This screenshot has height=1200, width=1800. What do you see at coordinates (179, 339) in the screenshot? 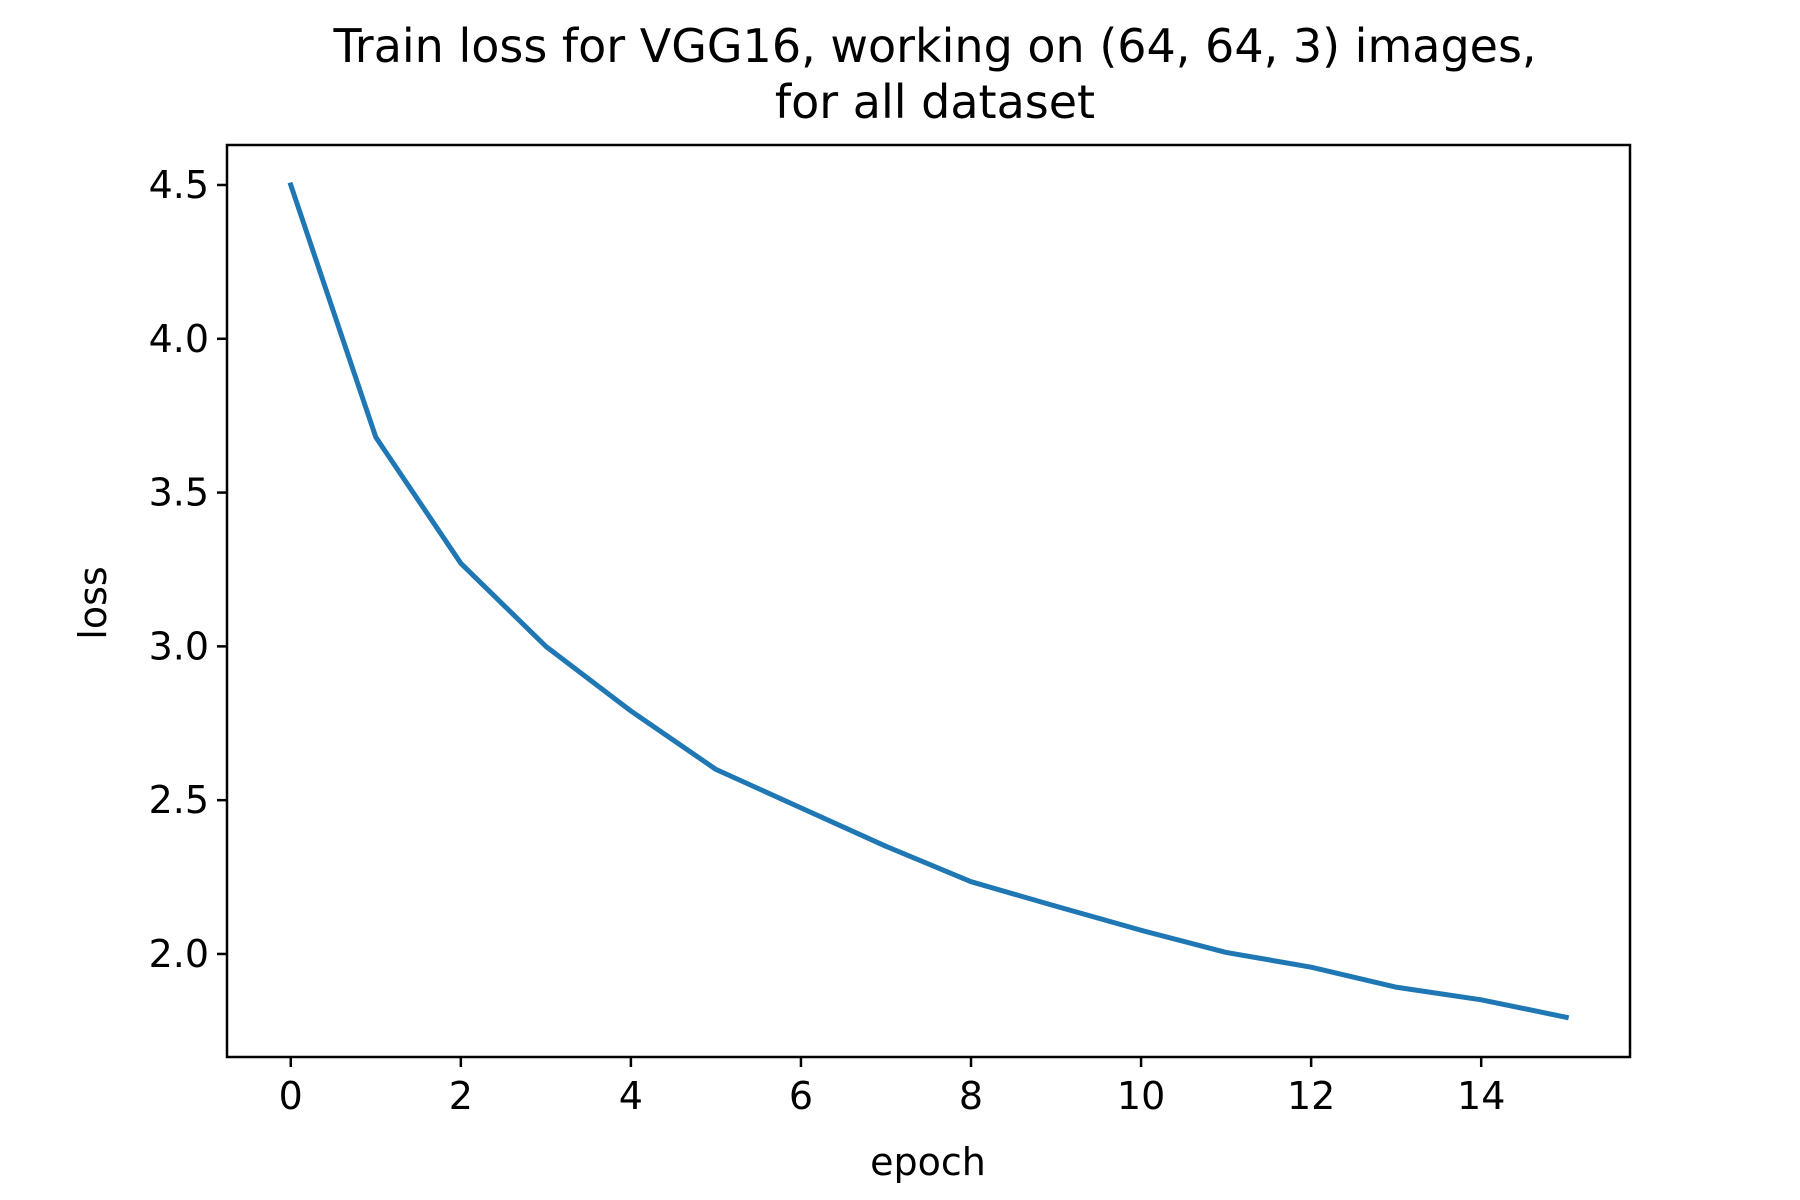
I see `y-tick-label: 4.0` at bounding box center [179, 339].